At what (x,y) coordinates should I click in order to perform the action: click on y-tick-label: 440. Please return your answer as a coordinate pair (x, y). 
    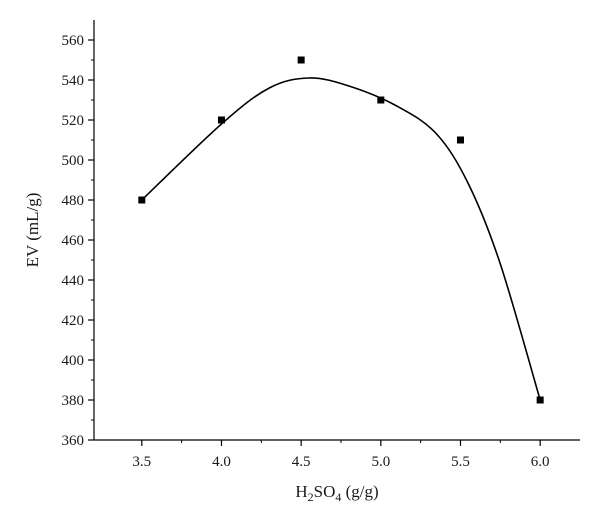
    Looking at the image, I should click on (73, 281).